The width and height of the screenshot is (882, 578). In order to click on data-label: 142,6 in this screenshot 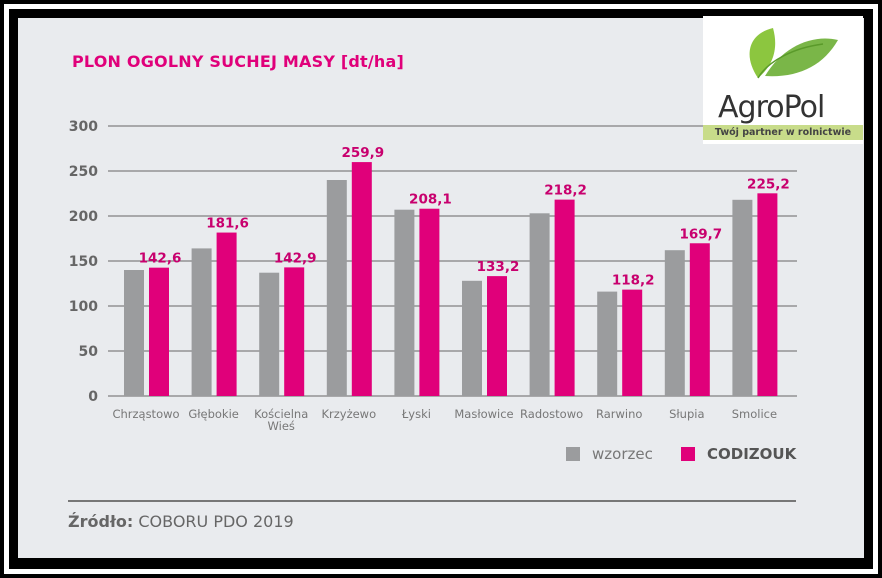, I will do `click(160, 259)`.